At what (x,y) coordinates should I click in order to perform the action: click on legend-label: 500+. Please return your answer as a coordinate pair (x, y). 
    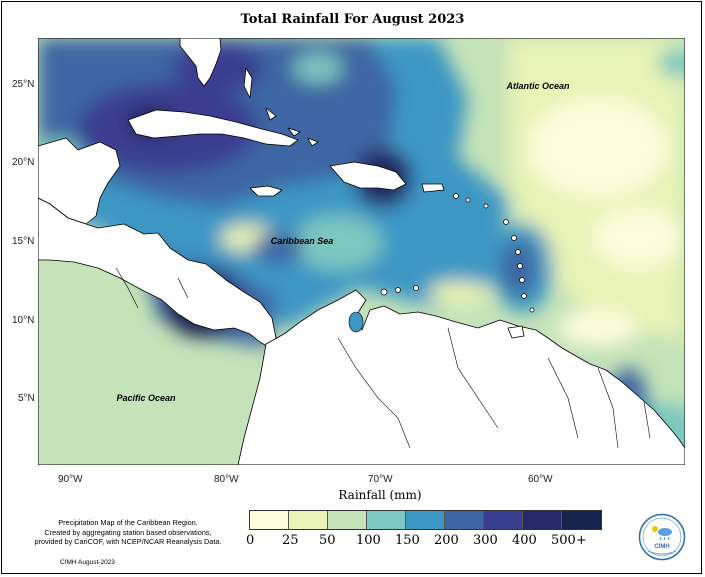
    Looking at the image, I should click on (569, 540).